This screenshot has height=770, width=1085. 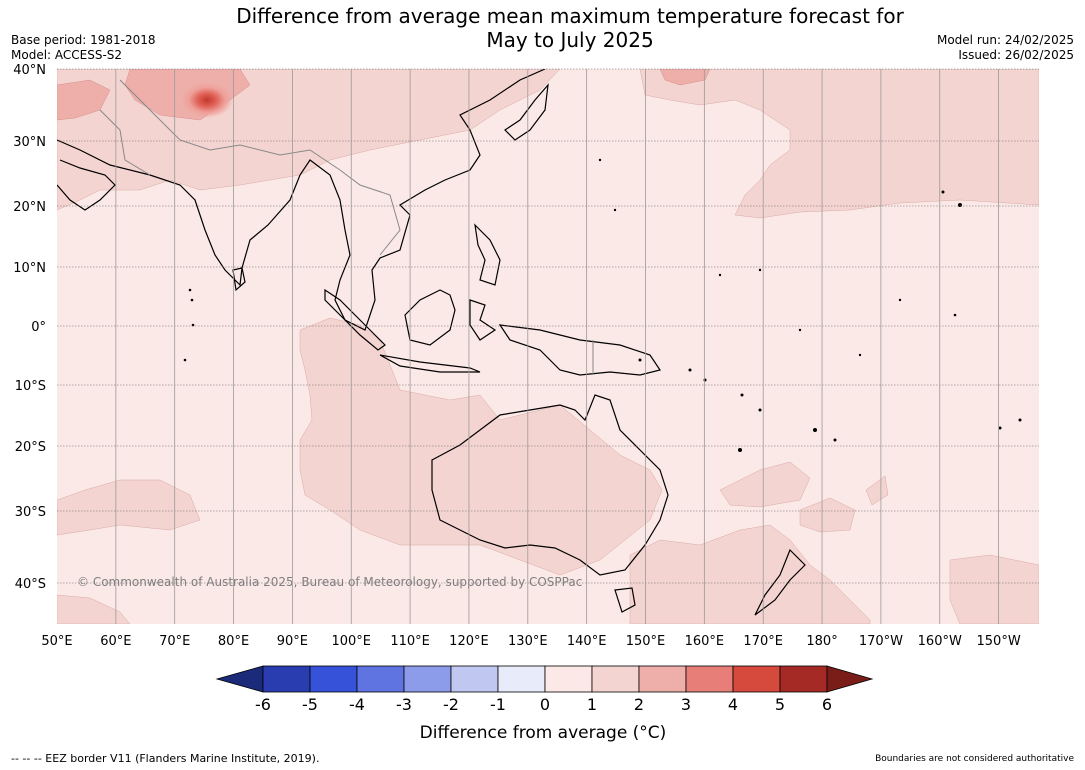 What do you see at coordinates (498, 704) in the screenshot?
I see `colorbar-tick: -1` at bounding box center [498, 704].